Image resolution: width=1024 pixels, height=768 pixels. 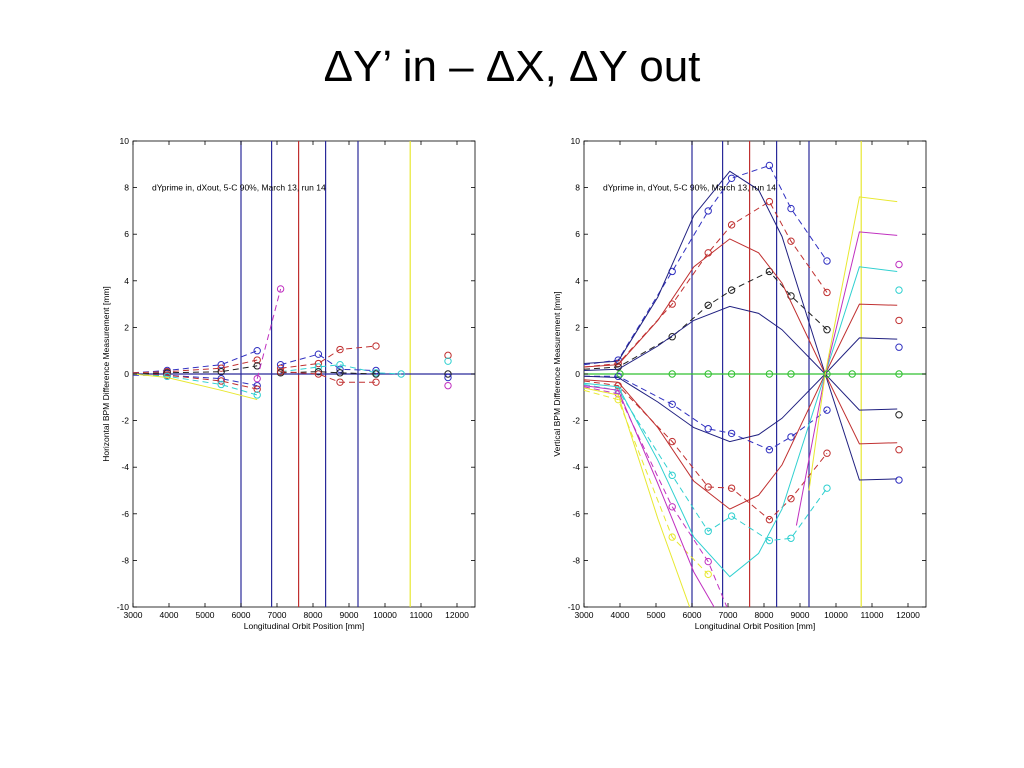 What do you see at coordinates (125, 467) in the screenshot?
I see `y-tick-label: -4` at bounding box center [125, 467].